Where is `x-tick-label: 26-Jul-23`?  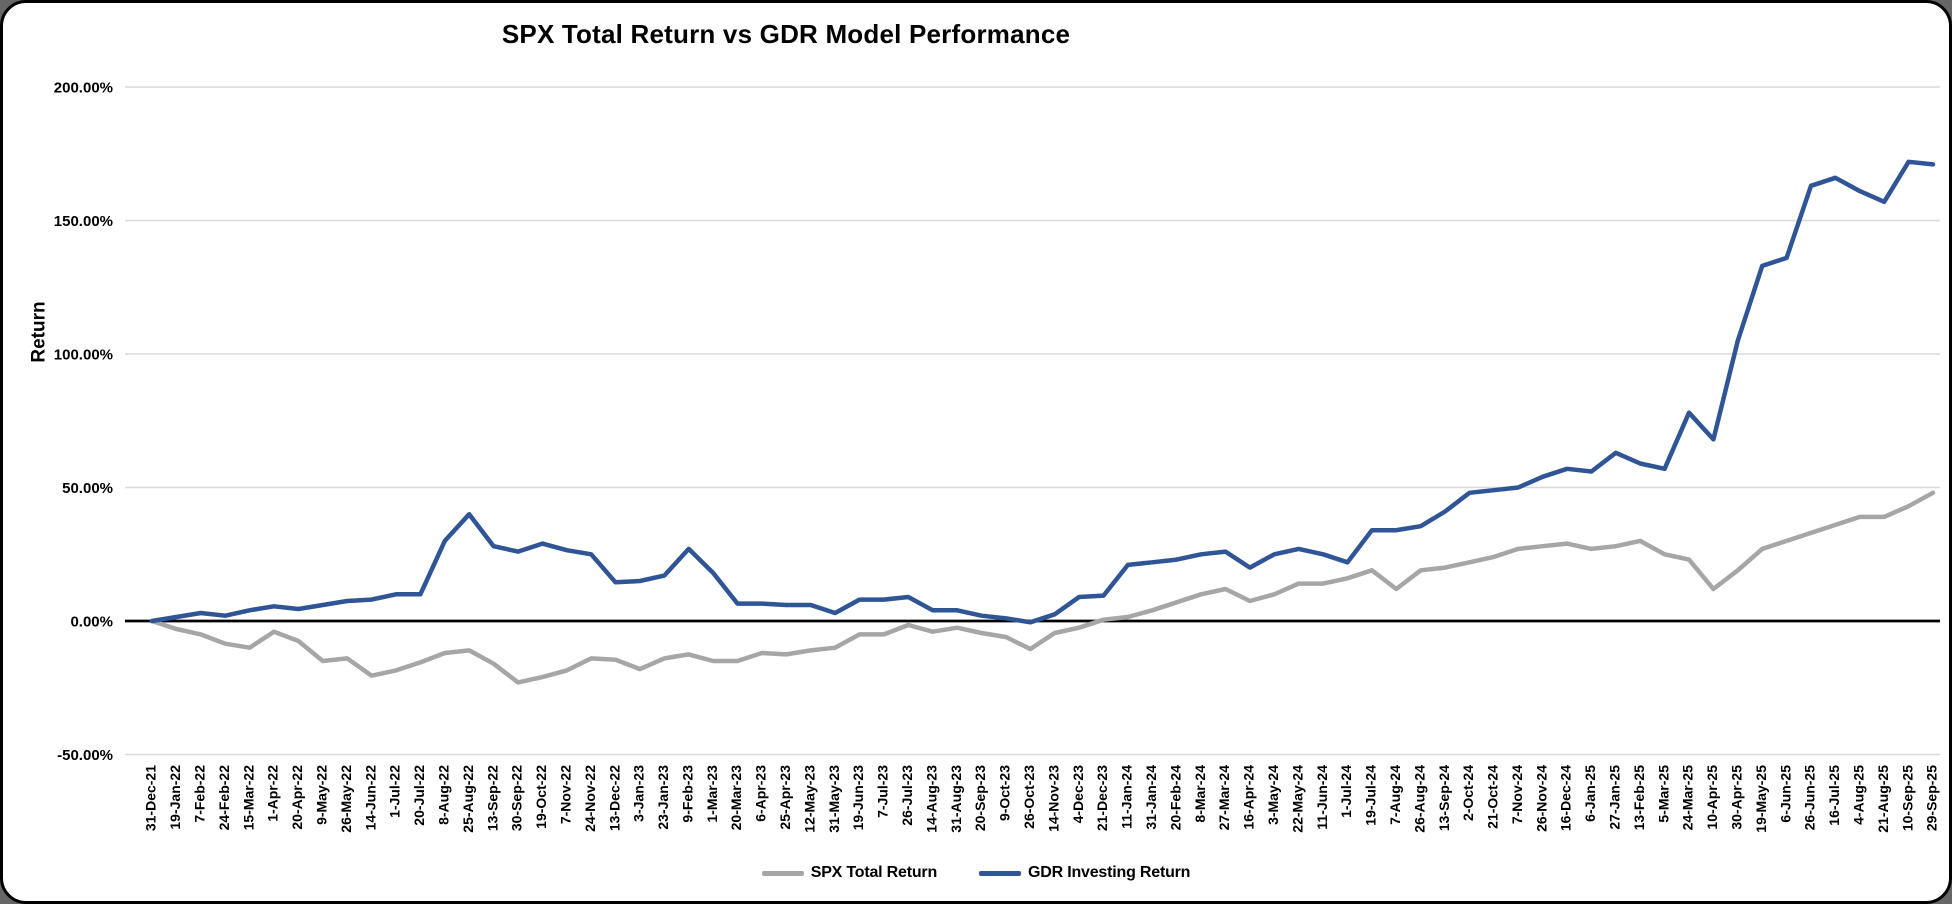 x-tick-label: 26-Jul-23 is located at coordinates (907, 795).